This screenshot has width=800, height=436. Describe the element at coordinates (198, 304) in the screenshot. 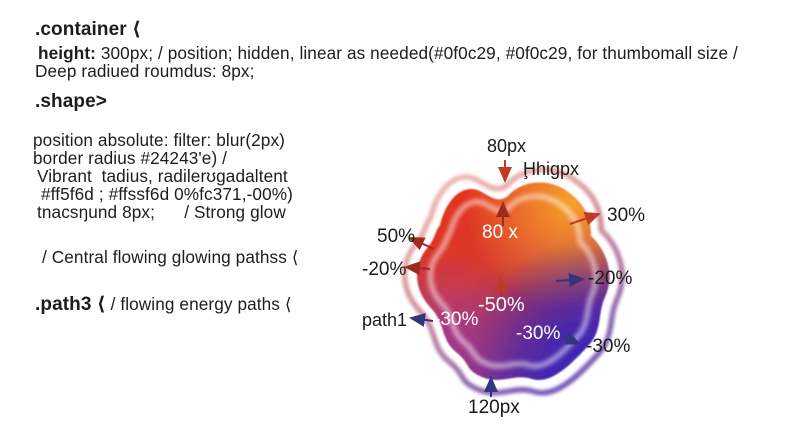

I see `path3-comment: / flowing energy paths ⟨` at that location.